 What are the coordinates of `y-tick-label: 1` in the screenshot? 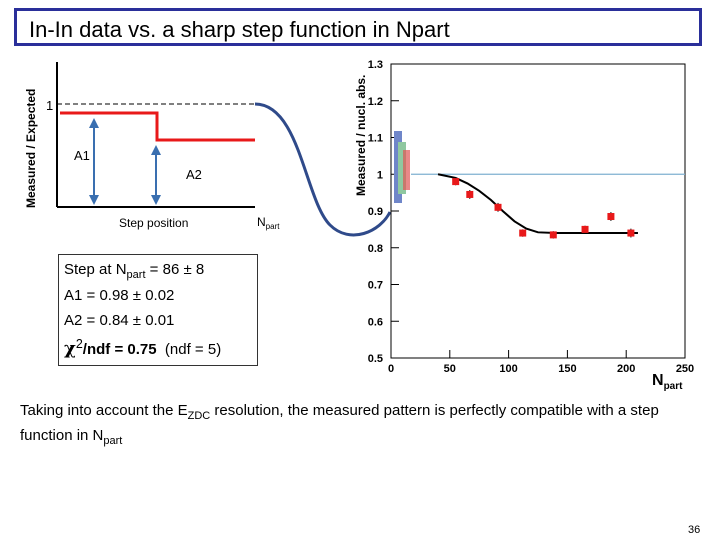 It's located at (380, 175).